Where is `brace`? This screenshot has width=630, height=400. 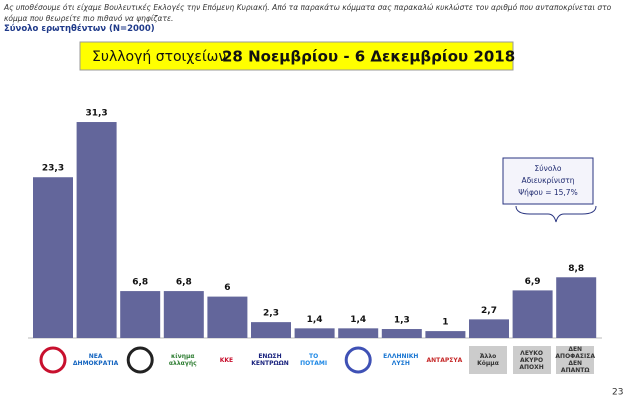
brace is located at coordinates (556, 214).